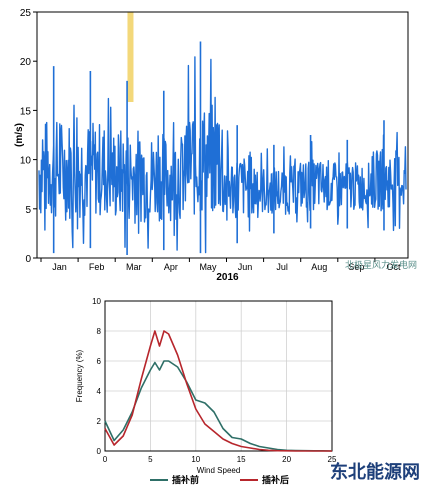 Image resolution: width=435 pixels, height=496 pixels. Describe the element at coordinates (97, 267) in the screenshot. I see `top-month-label: Feb` at that location.